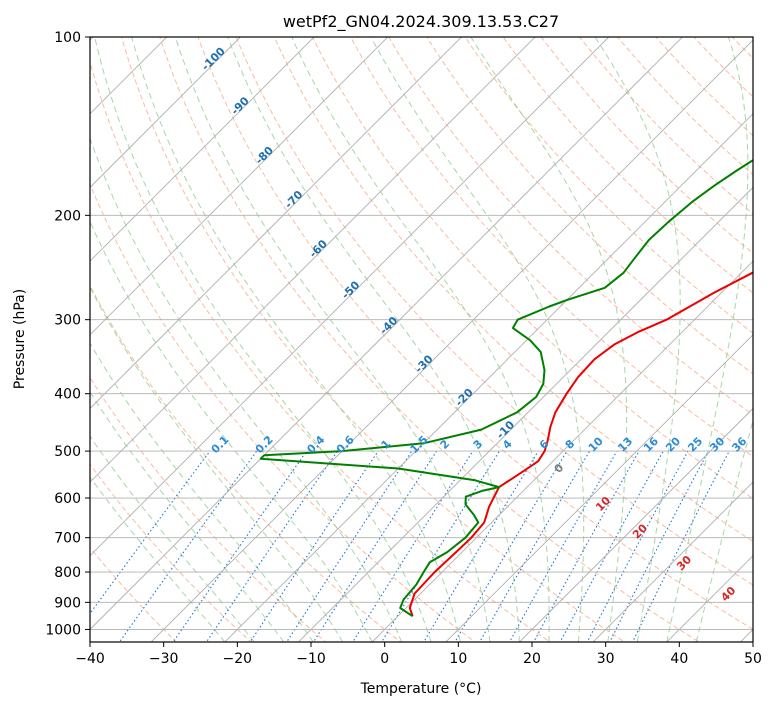  Describe the element at coordinates (164, 659) in the screenshot. I see `x-tick-label: −30` at that location.